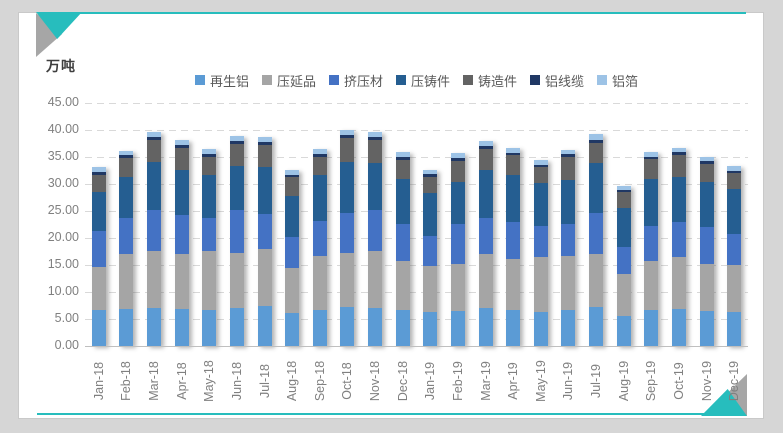  Describe the element at coordinates (63, 237) in the screenshot. I see `y-axis-tick-label: 20.00` at that location.